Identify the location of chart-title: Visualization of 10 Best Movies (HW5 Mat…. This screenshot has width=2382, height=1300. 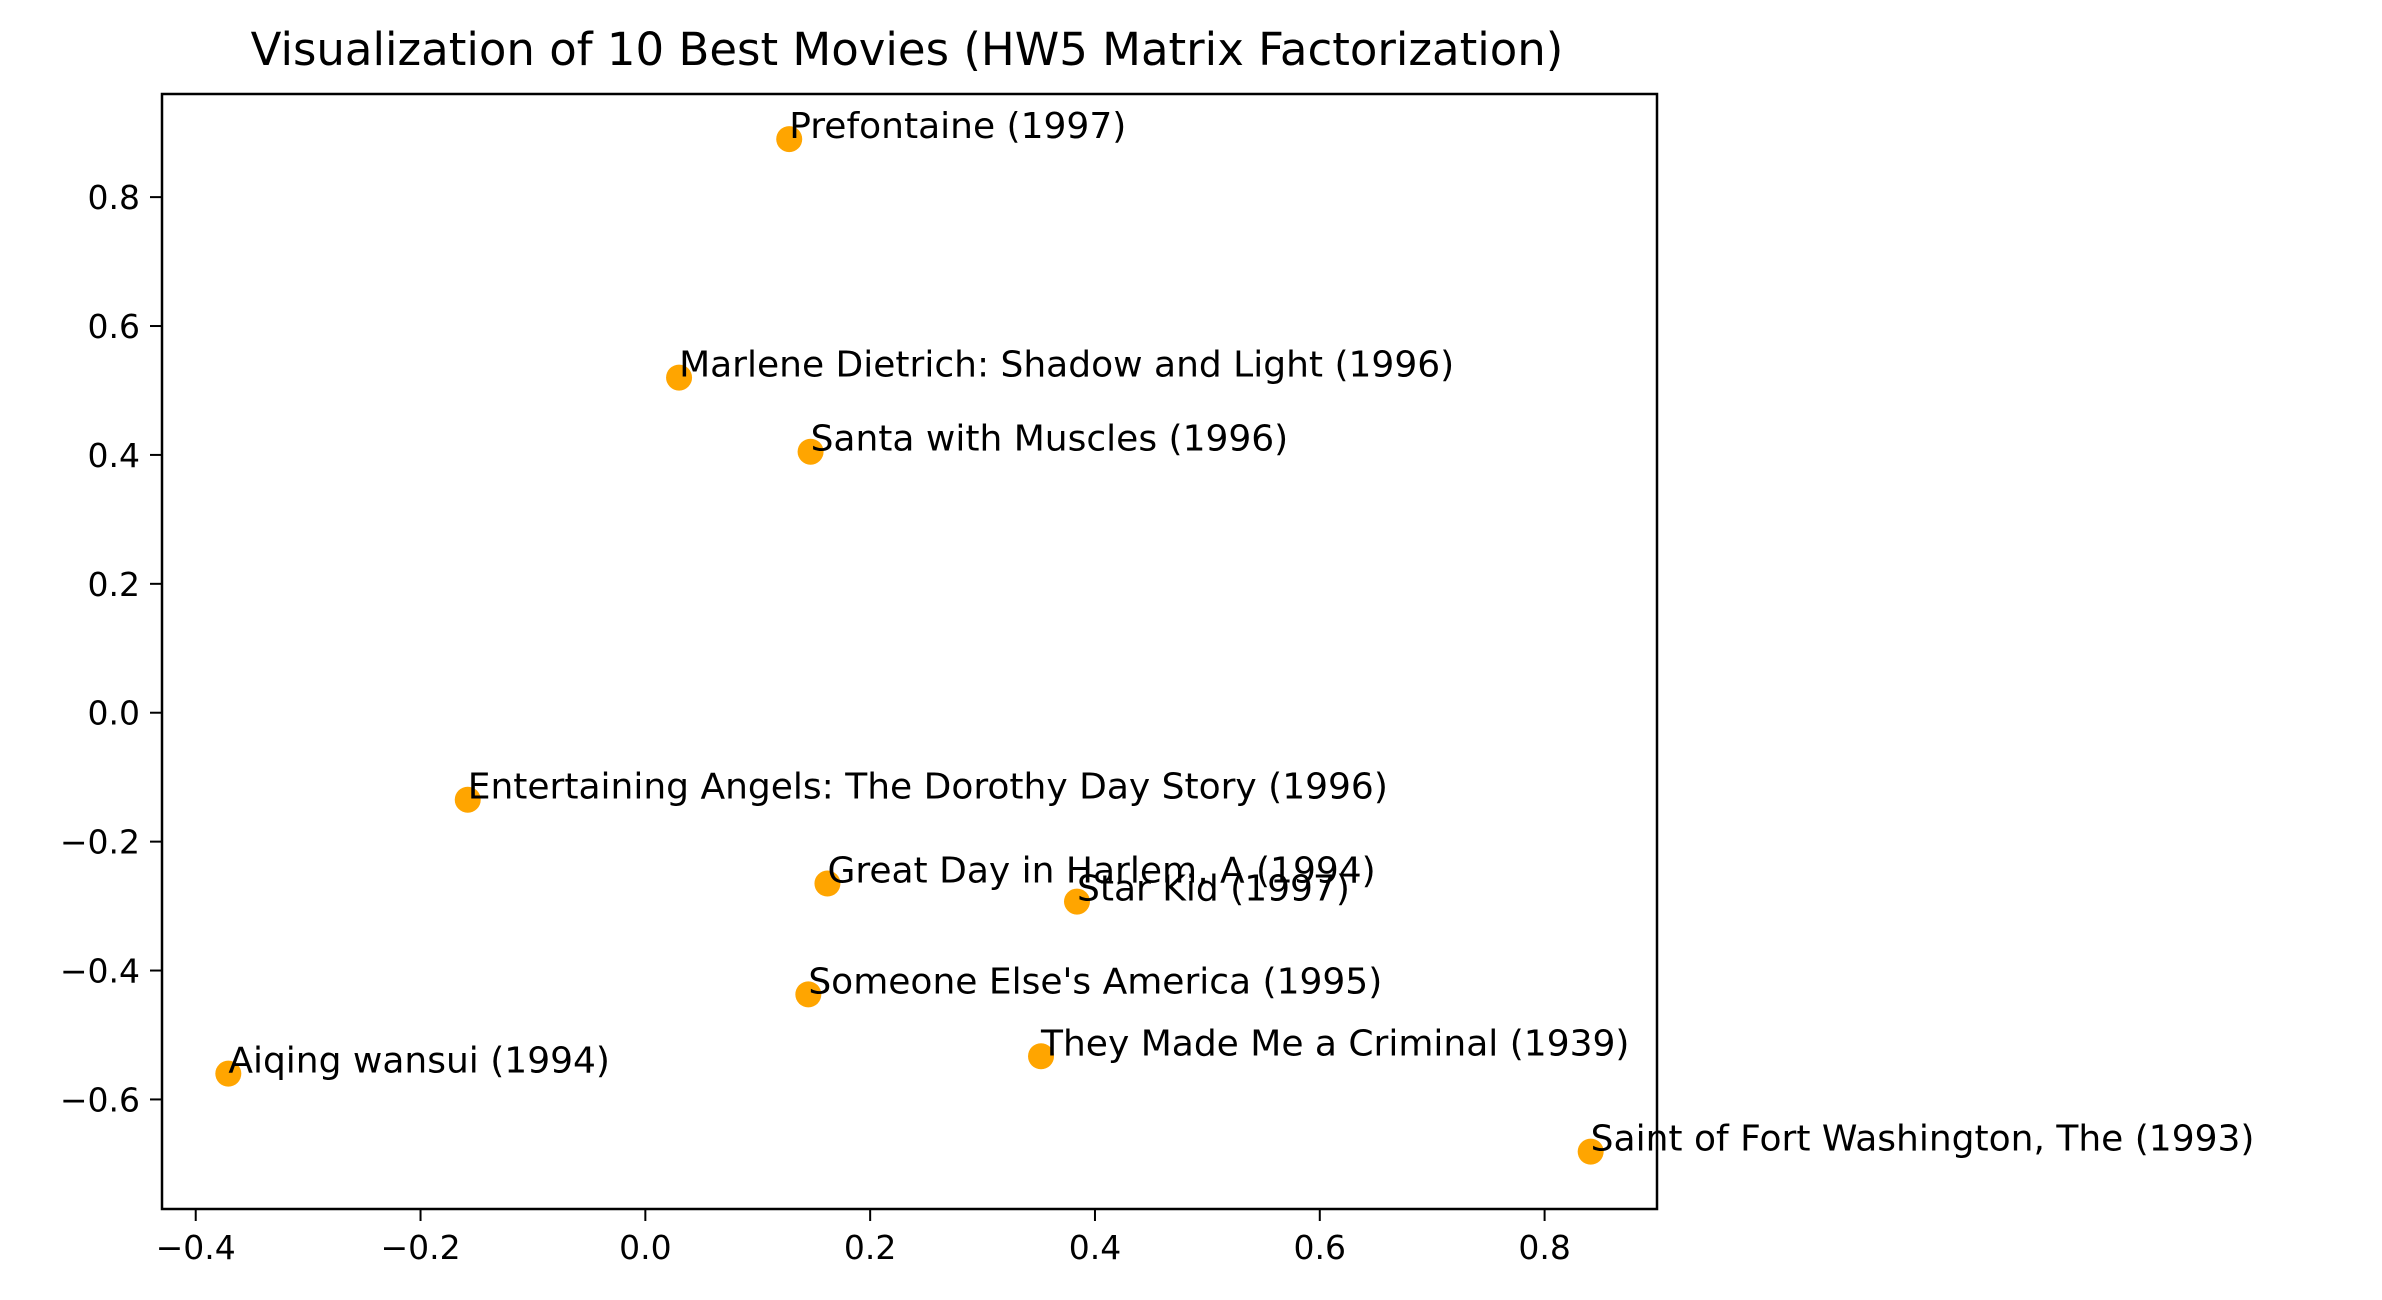
(907, 49).